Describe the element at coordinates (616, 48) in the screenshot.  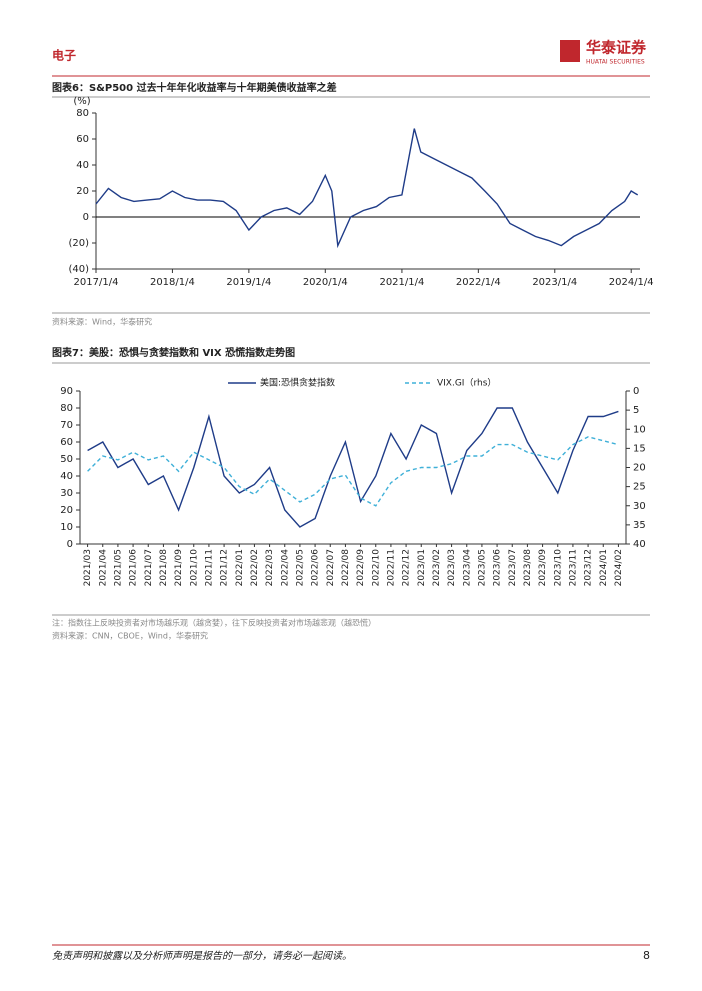
I see `brand: 华泰证券` at that location.